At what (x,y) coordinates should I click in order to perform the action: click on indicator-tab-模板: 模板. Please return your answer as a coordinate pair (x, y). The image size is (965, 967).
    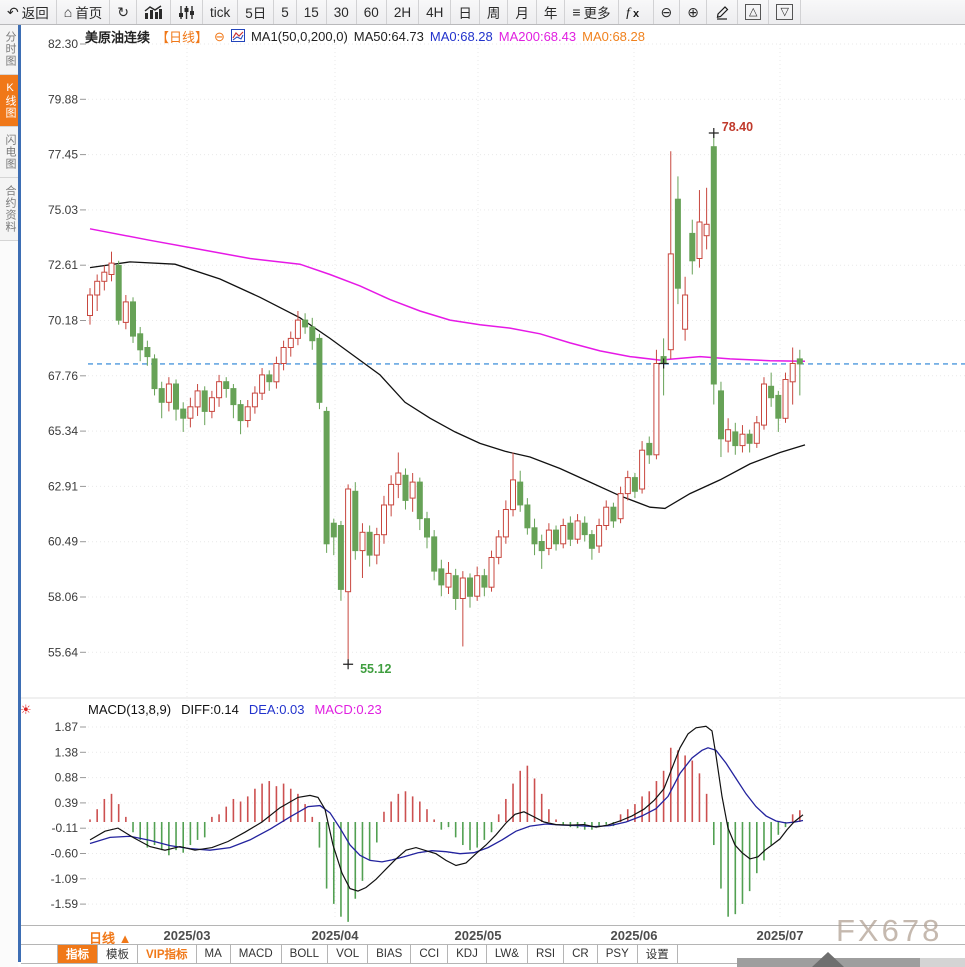
    Looking at the image, I should click on (118, 954).